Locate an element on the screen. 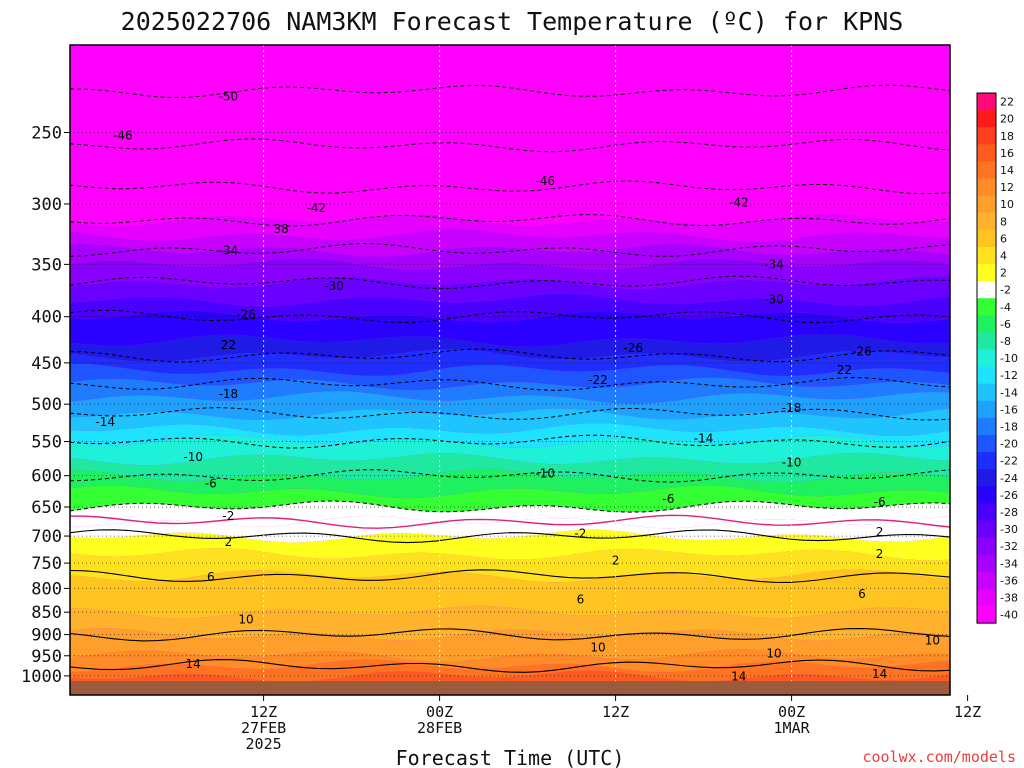 The width and height of the screenshot is (1024, 768). colorbar-label: 12 is located at coordinates (1007, 187).